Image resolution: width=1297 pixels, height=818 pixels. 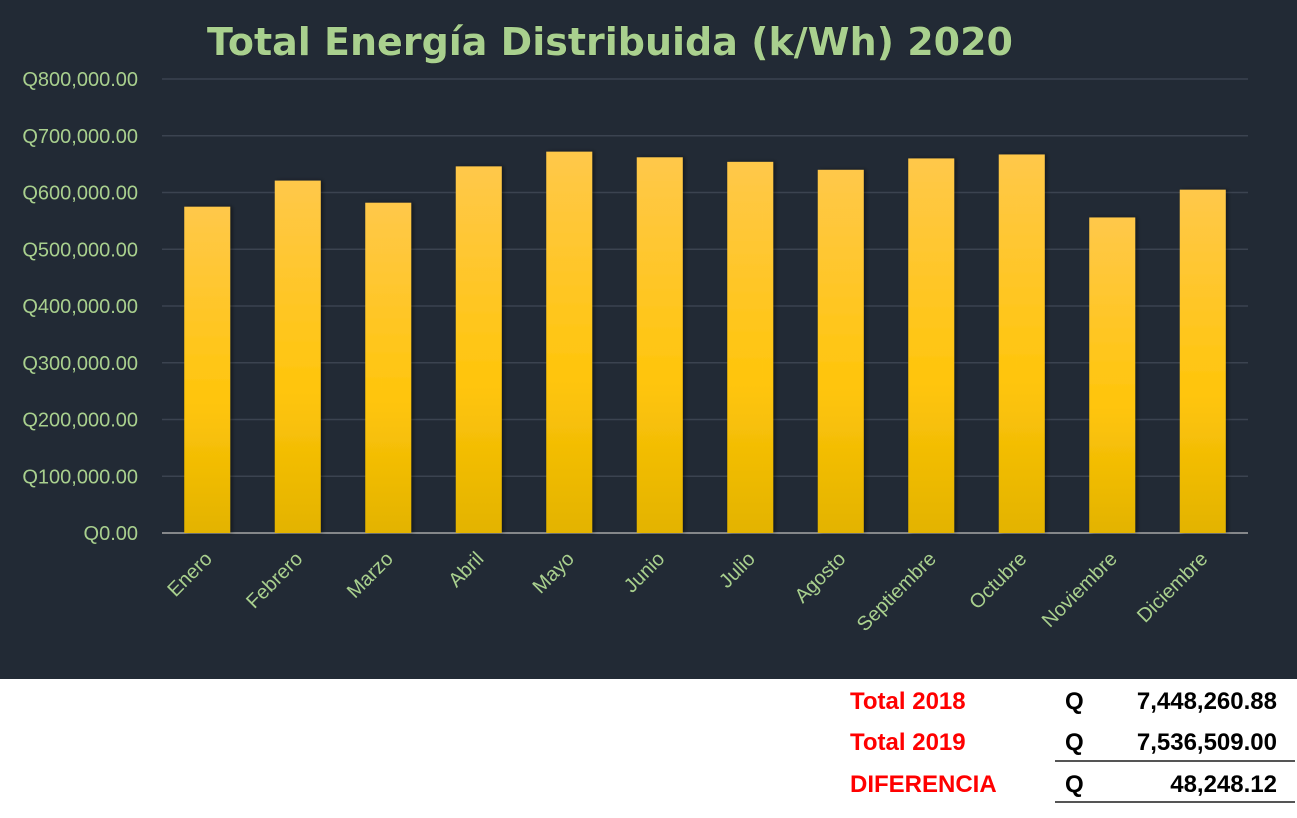 What do you see at coordinates (1021, 344) in the screenshot?
I see `bar-octubre` at bounding box center [1021, 344].